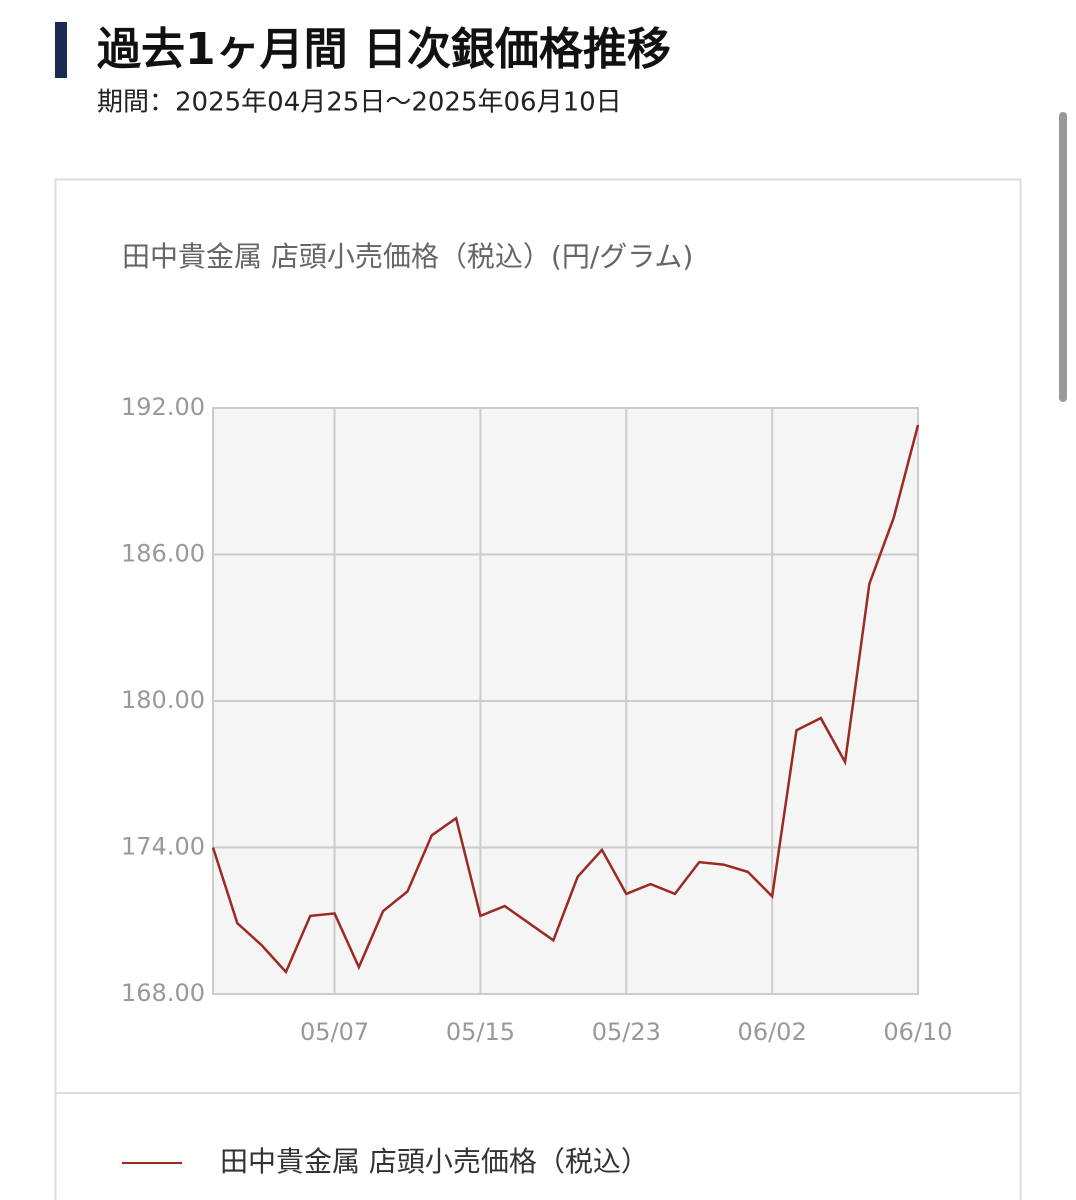  Describe the element at coordinates (359, 103) in the screenshot. I see `period: 期間：2025年04月25日〜2025年06月10日` at that location.